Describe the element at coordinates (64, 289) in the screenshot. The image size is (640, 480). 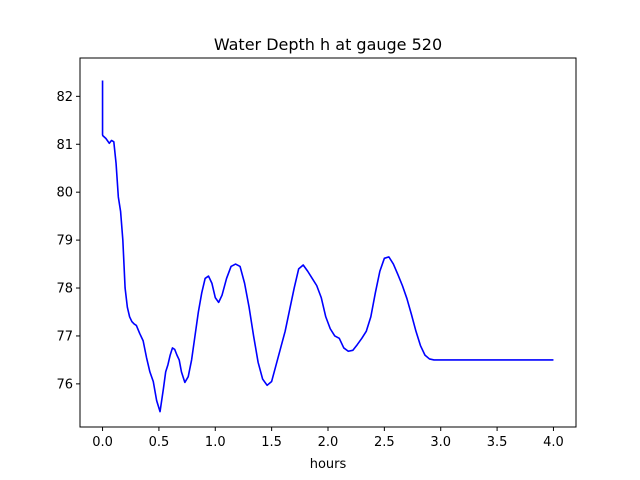
I see `y-tick-label: 78` at that location.